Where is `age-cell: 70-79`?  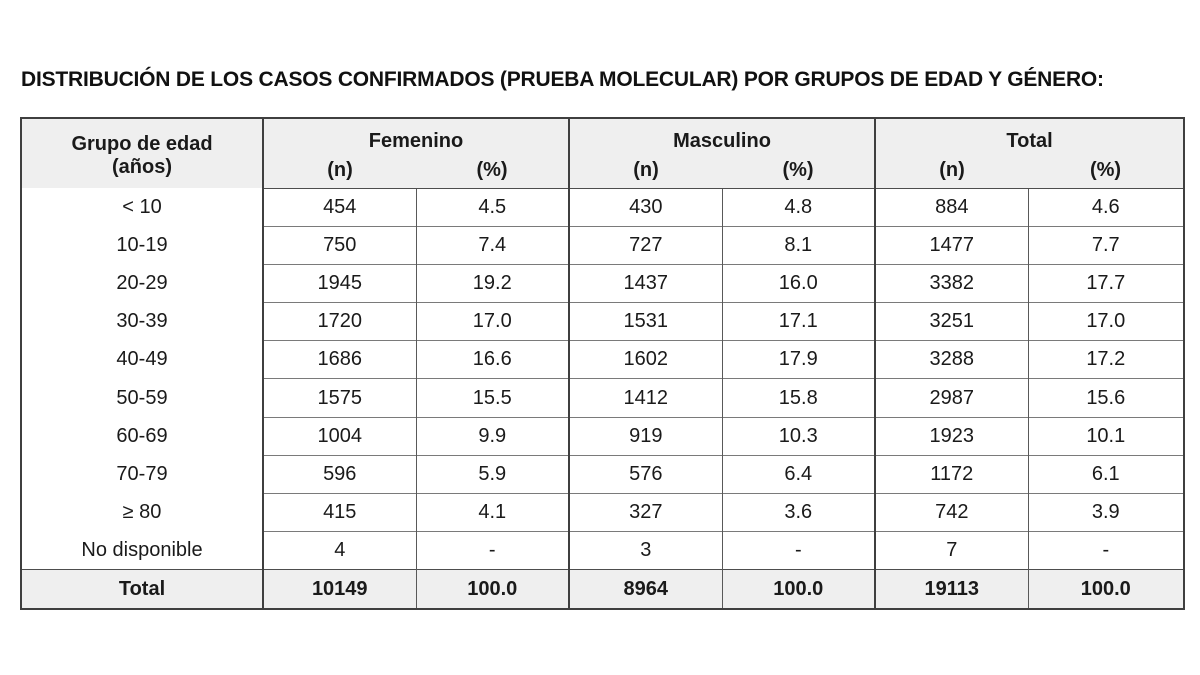 age-cell: 70-79 is located at coordinates (142, 473).